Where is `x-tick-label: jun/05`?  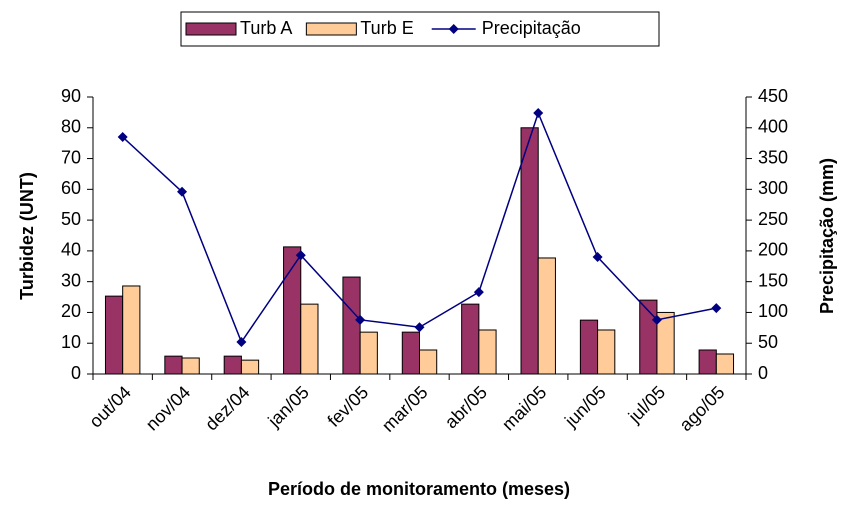 x-tick-label: jun/05 is located at coordinates (585, 407).